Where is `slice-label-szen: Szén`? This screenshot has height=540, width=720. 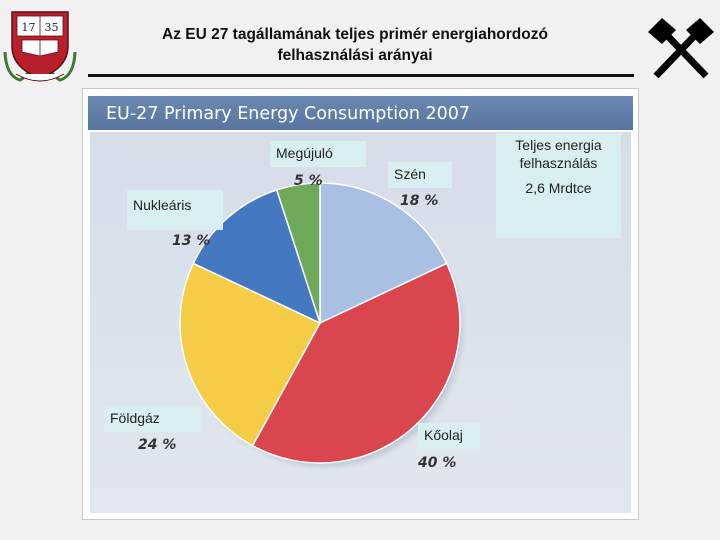
slice-label-szen: Szén is located at coordinates (420, 175).